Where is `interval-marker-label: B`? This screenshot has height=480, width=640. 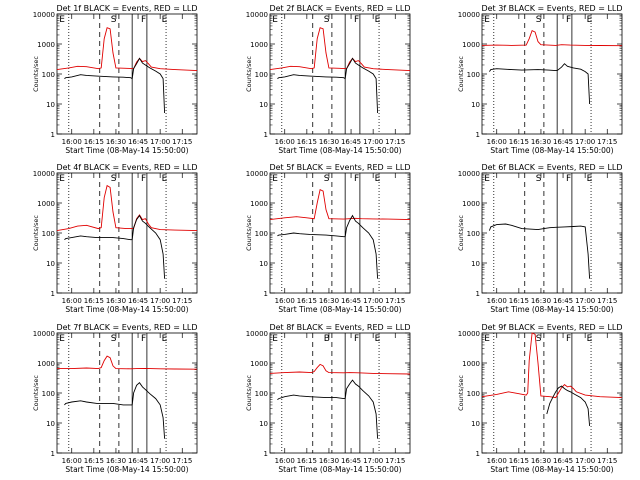
interval-marker-label: B is located at coordinates (327, 339).